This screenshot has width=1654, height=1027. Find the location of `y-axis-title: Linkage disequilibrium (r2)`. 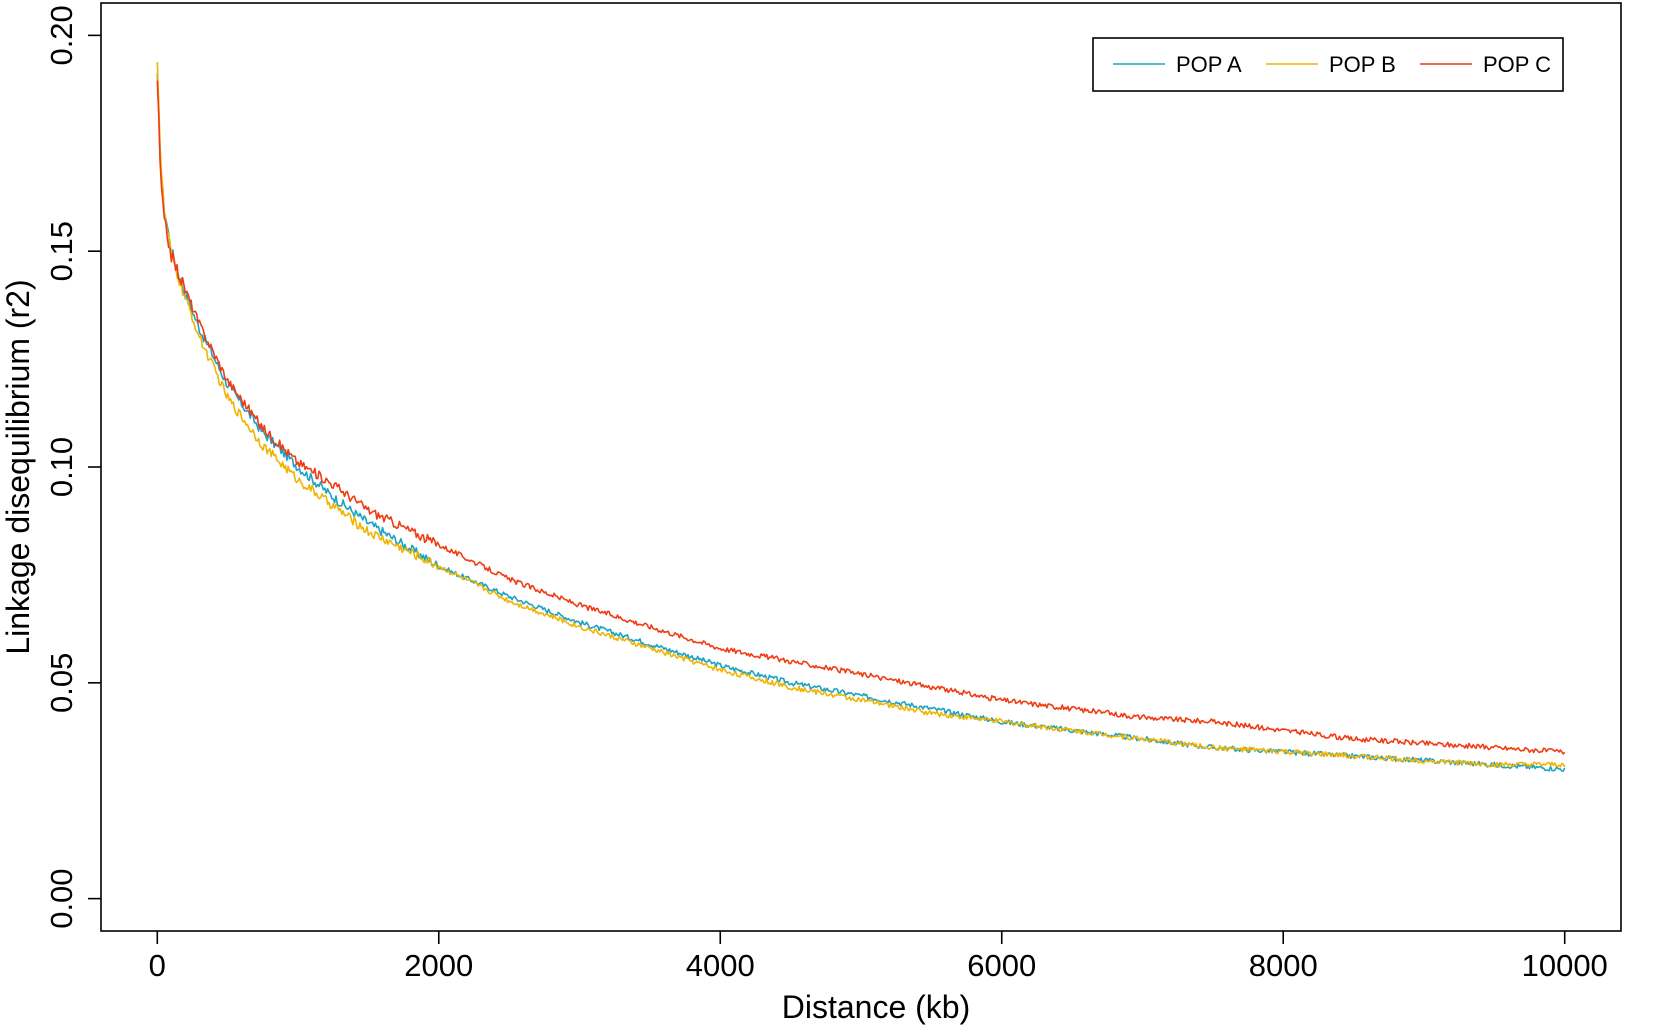

y-axis-title: Linkage disequilibrium (r2) is located at coordinates (18, 466).